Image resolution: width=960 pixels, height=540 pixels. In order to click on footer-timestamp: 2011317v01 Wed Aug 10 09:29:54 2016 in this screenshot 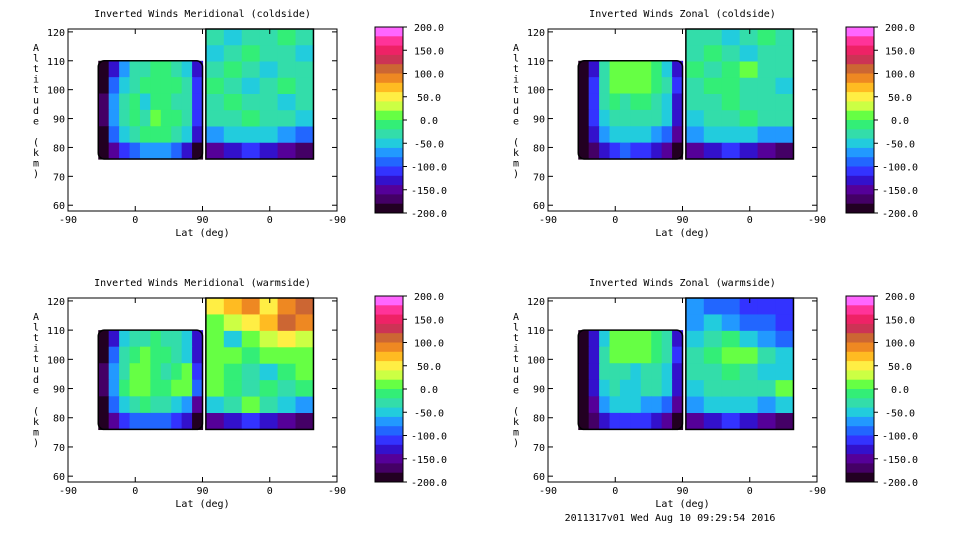, I will do `click(670, 518)`.